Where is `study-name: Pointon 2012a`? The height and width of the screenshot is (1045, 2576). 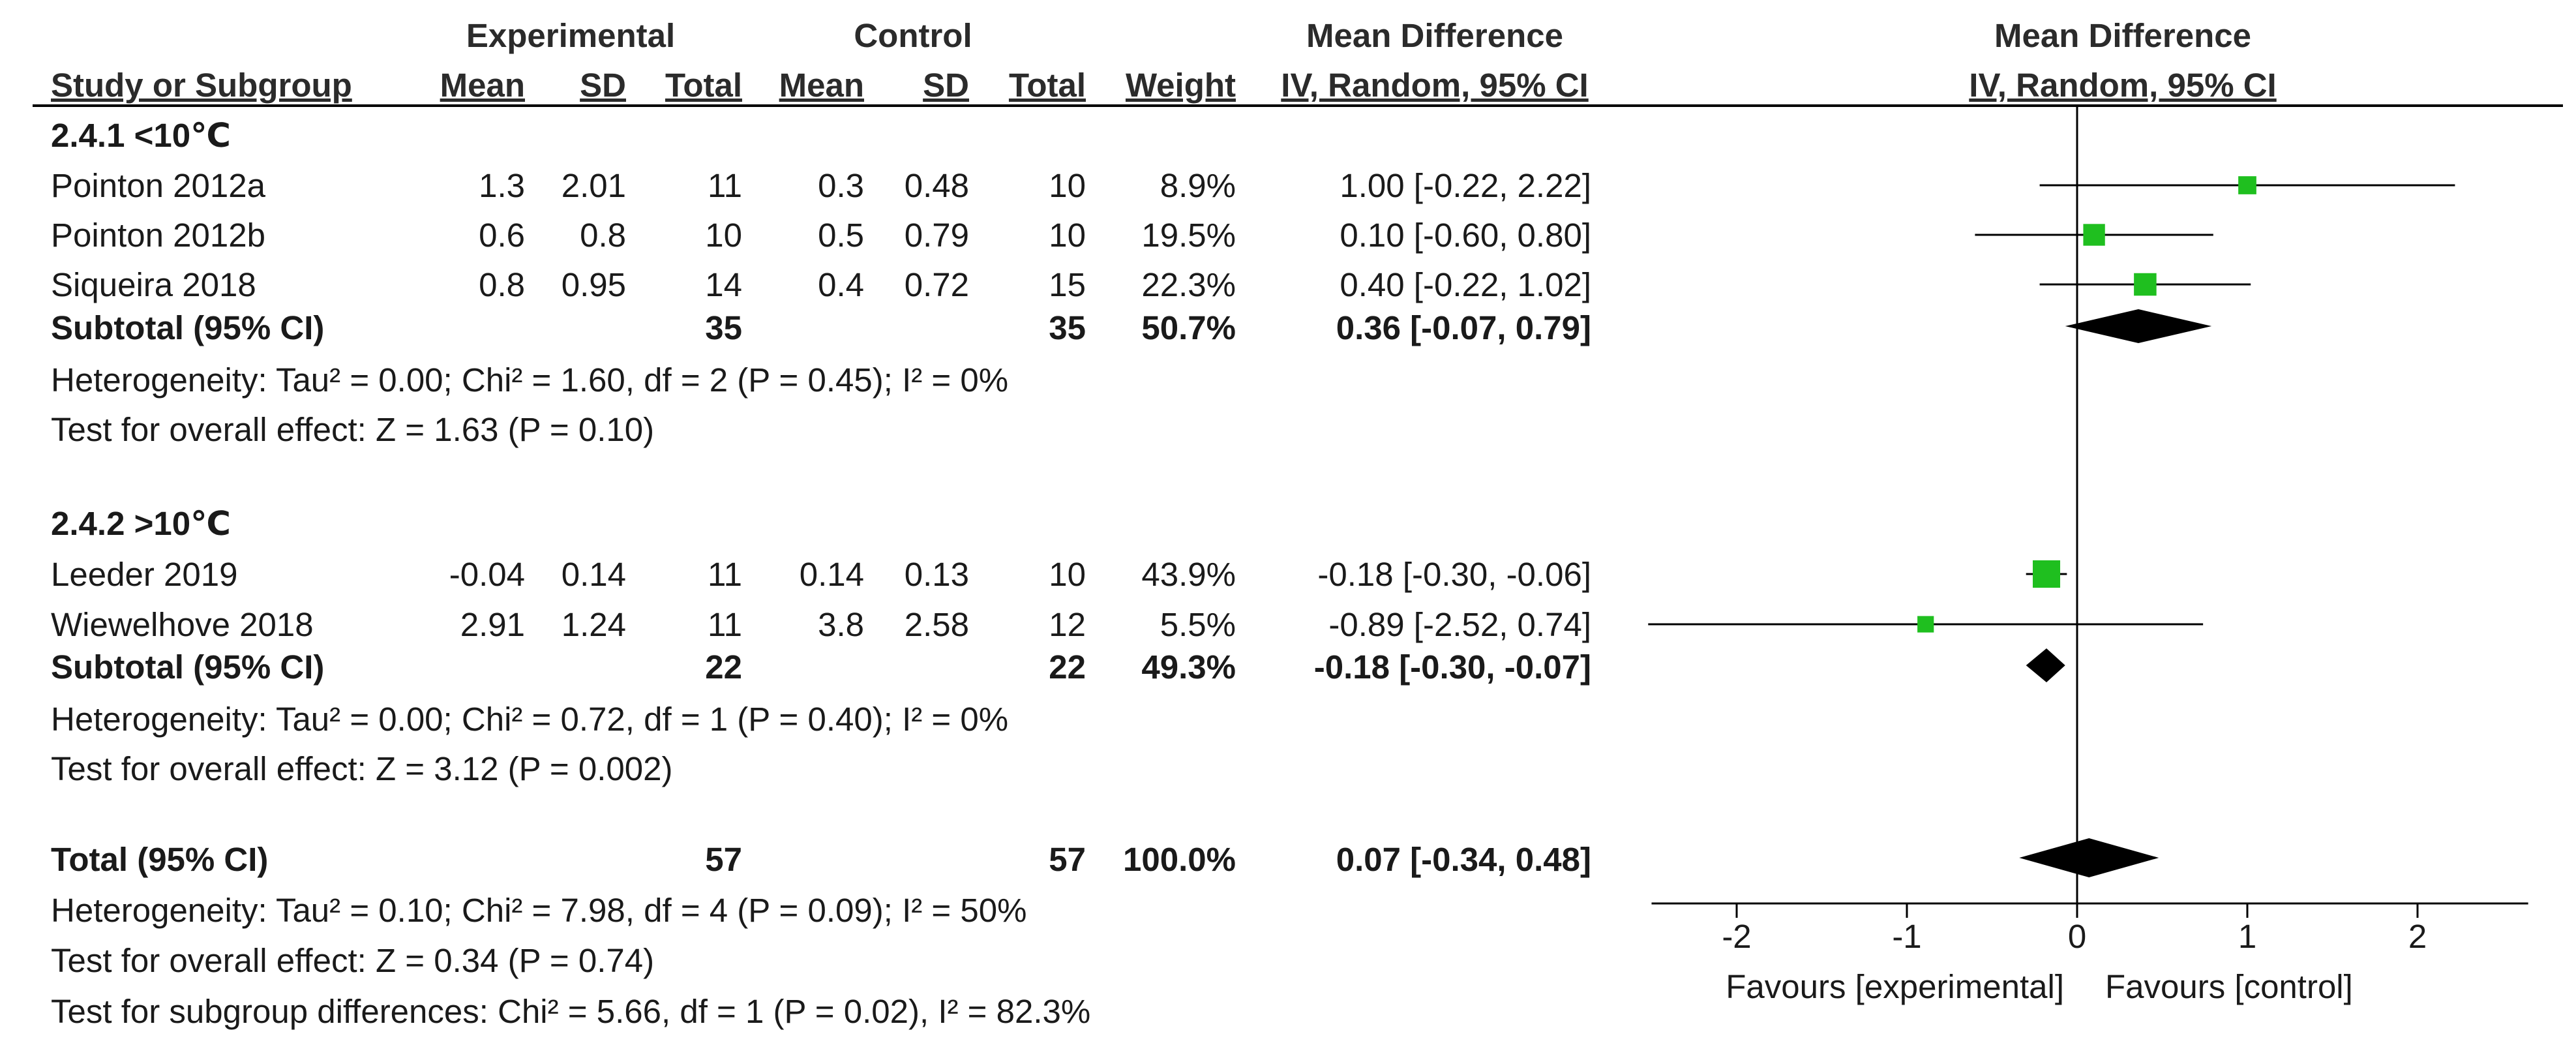
study-name: Pointon 2012a is located at coordinates (158, 185).